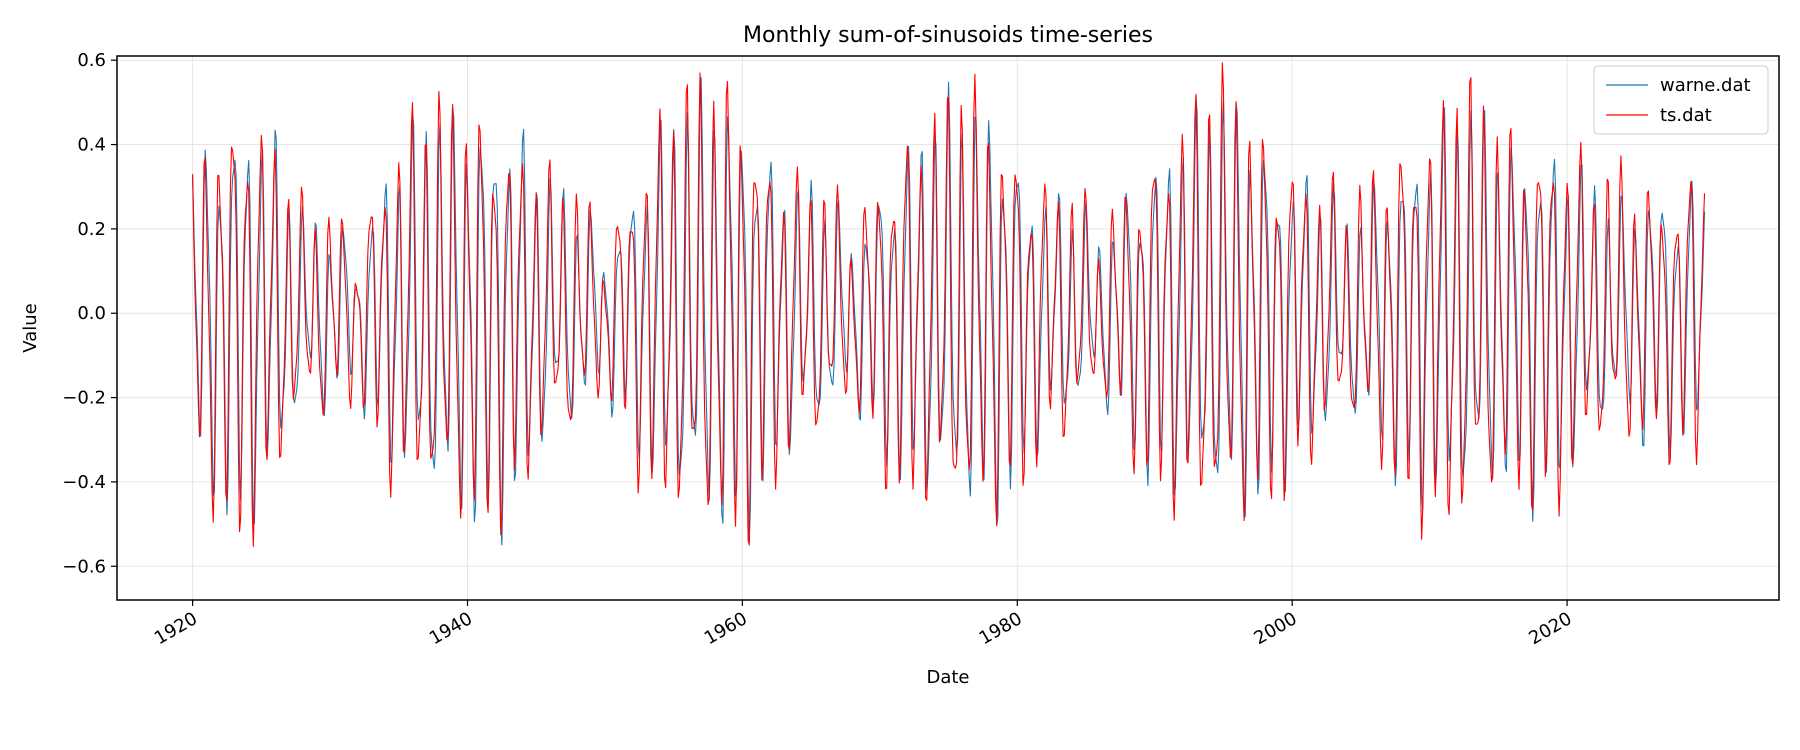 This screenshot has width=1800, height=750. I want to click on legend: warne.dat ts.dat, so click(1681, 100).